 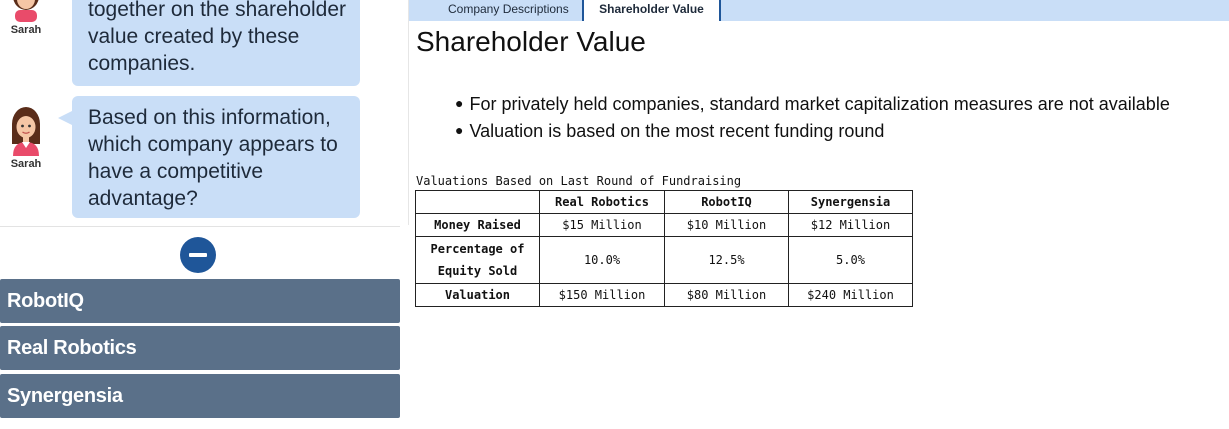 I want to click on table-cell: 12.5%, so click(x=726, y=260).